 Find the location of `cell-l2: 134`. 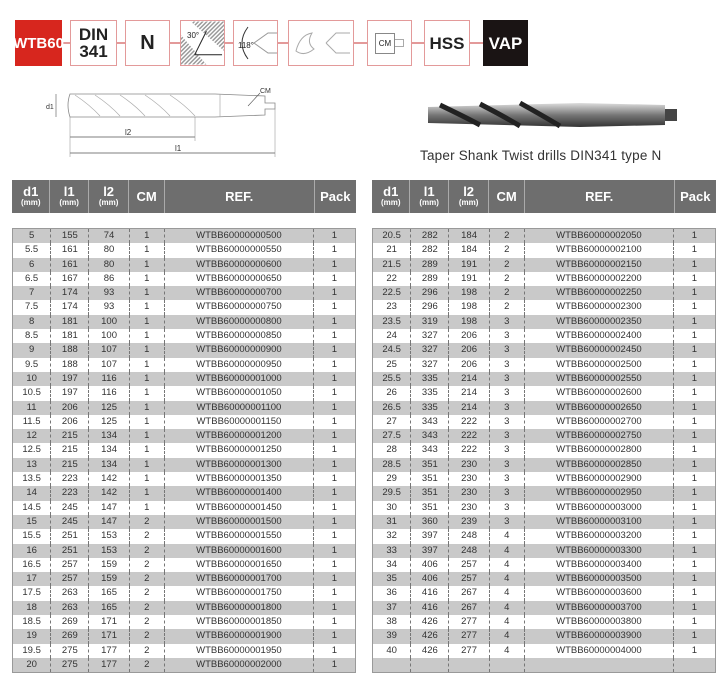

cell-l2: 134 is located at coordinates (109, 436).